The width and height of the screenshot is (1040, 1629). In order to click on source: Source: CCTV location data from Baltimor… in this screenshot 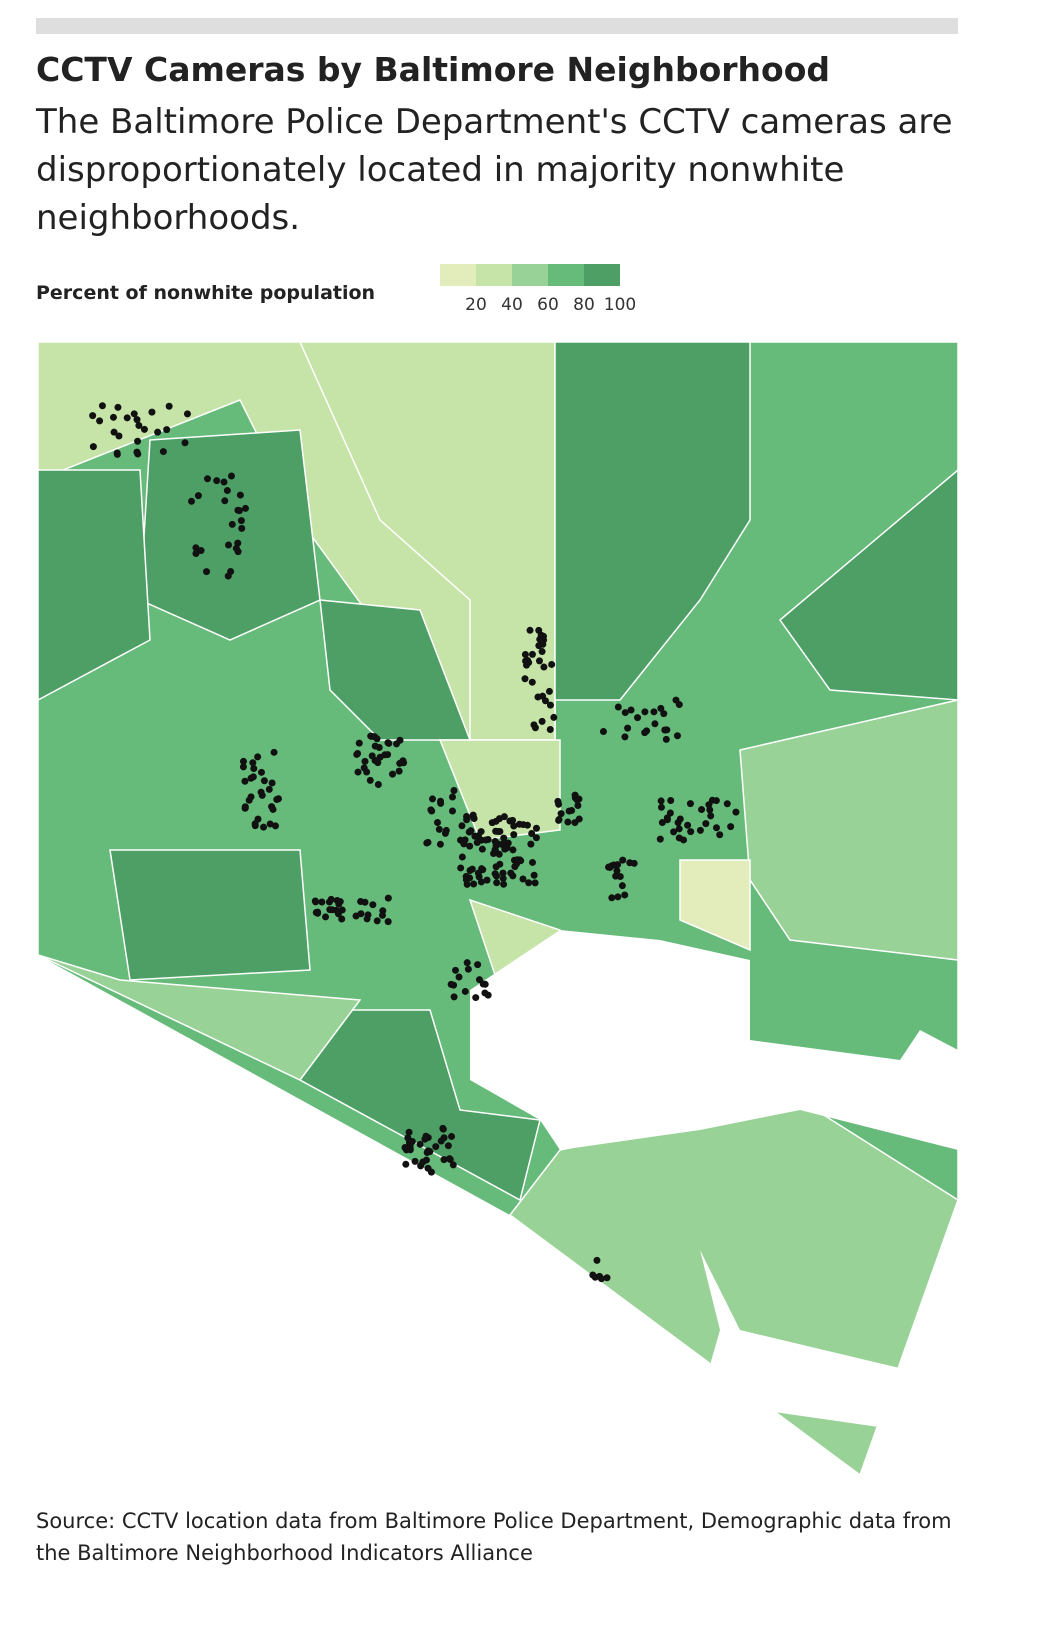, I will do `click(494, 1537)`.